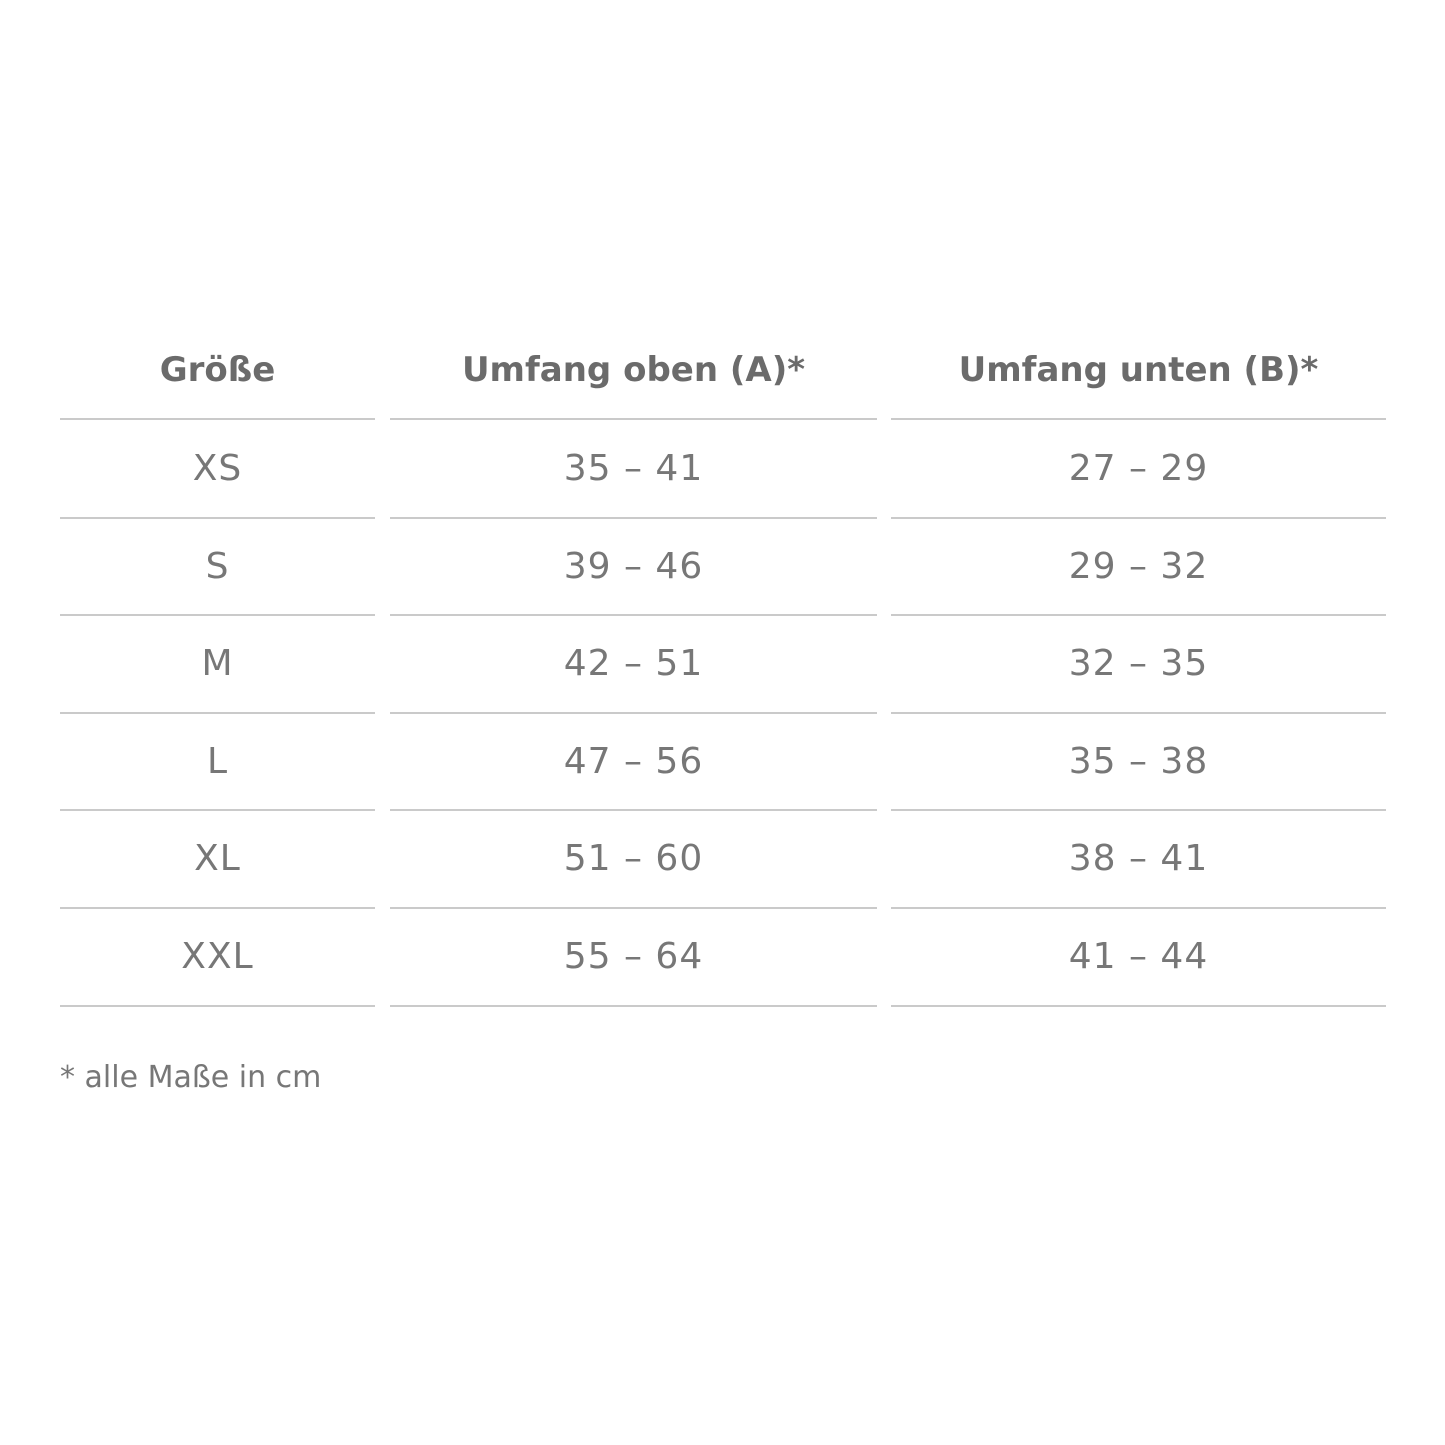 Image resolution: width=1445 pixels, height=1445 pixels. Describe the element at coordinates (217, 858) in the screenshot. I see `table-cell: XL` at that location.